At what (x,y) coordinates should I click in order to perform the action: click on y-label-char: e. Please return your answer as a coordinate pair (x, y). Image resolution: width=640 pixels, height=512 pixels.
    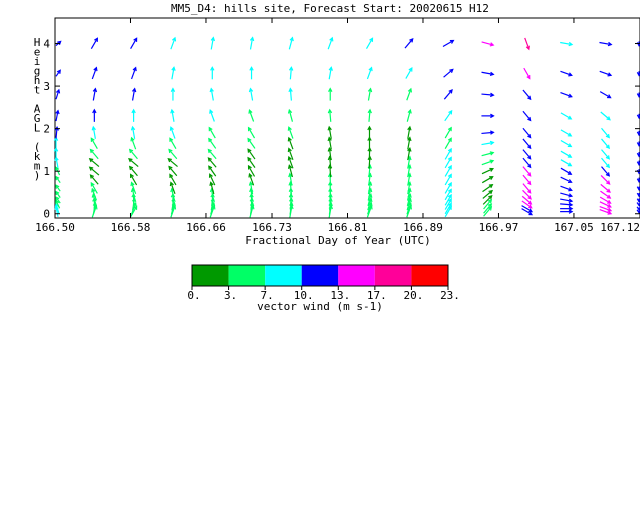
    Looking at the image, I should click on (37, 52).